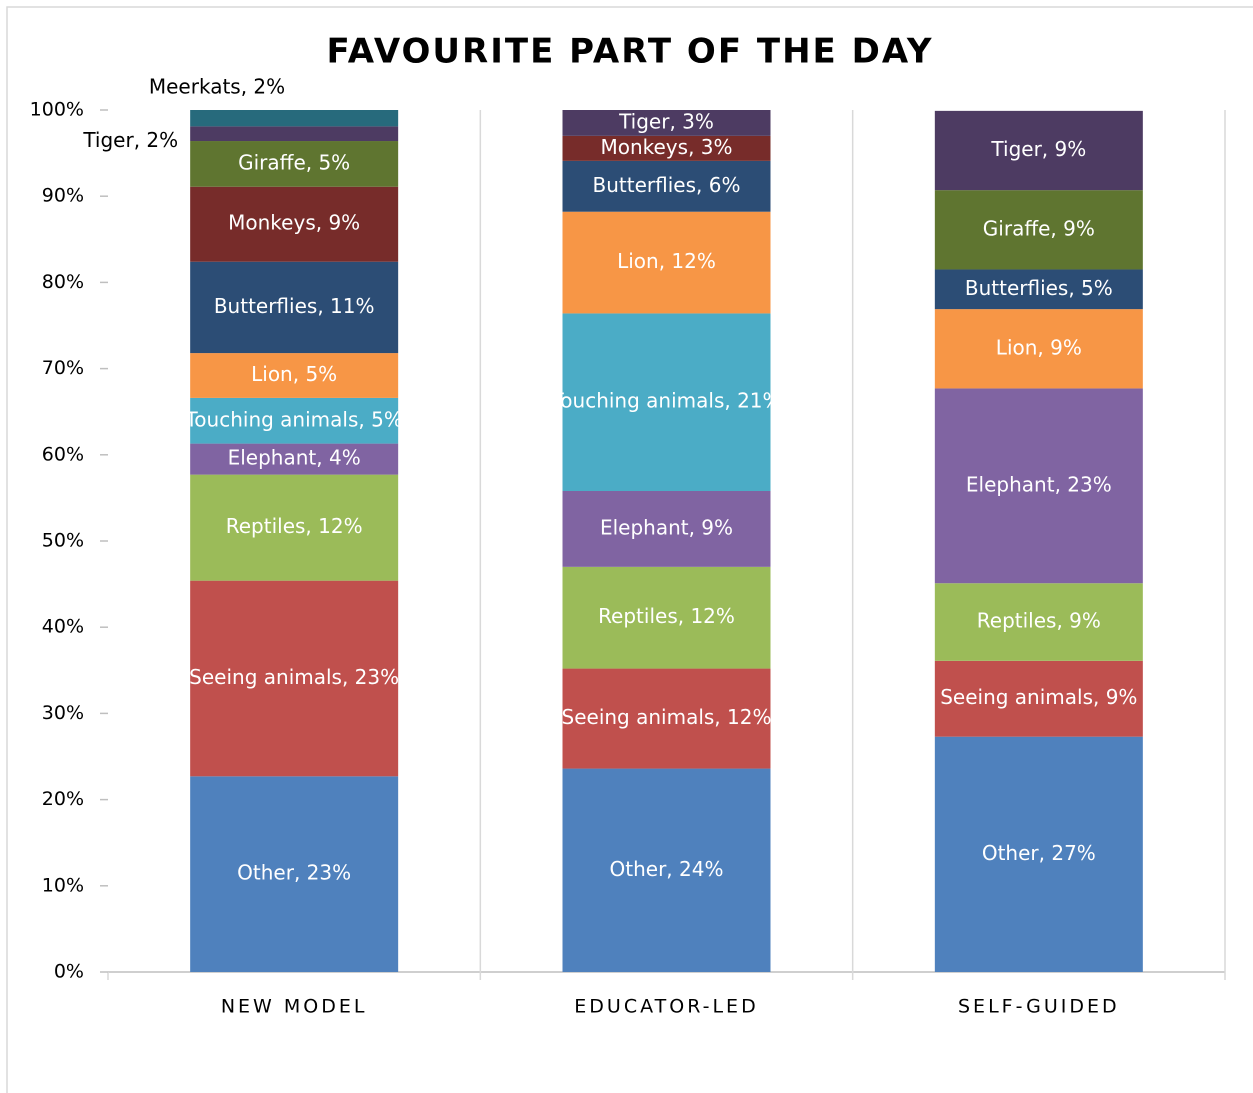 This screenshot has width=1253, height=1093. I want to click on data-label: Touching animals, 5%, so click(293, 419).